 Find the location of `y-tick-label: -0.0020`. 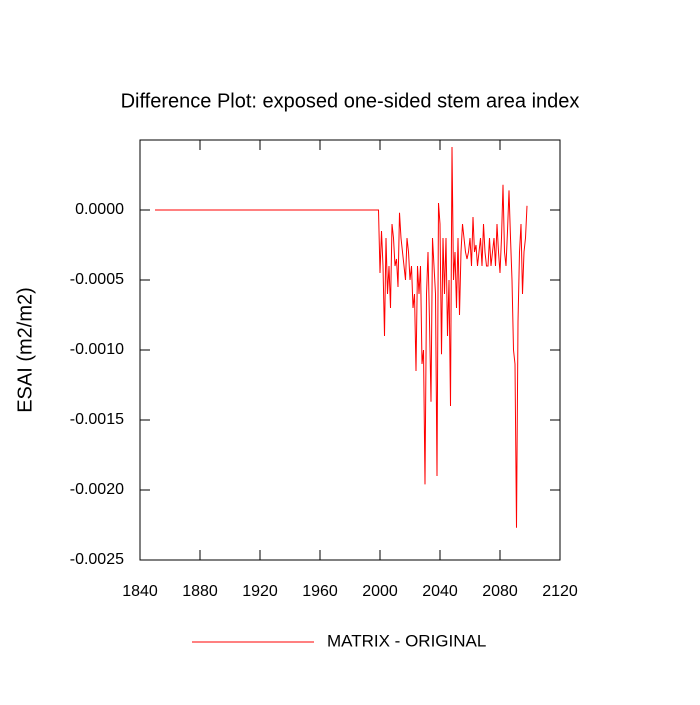

y-tick-label: -0.0020 is located at coordinates (97, 489).